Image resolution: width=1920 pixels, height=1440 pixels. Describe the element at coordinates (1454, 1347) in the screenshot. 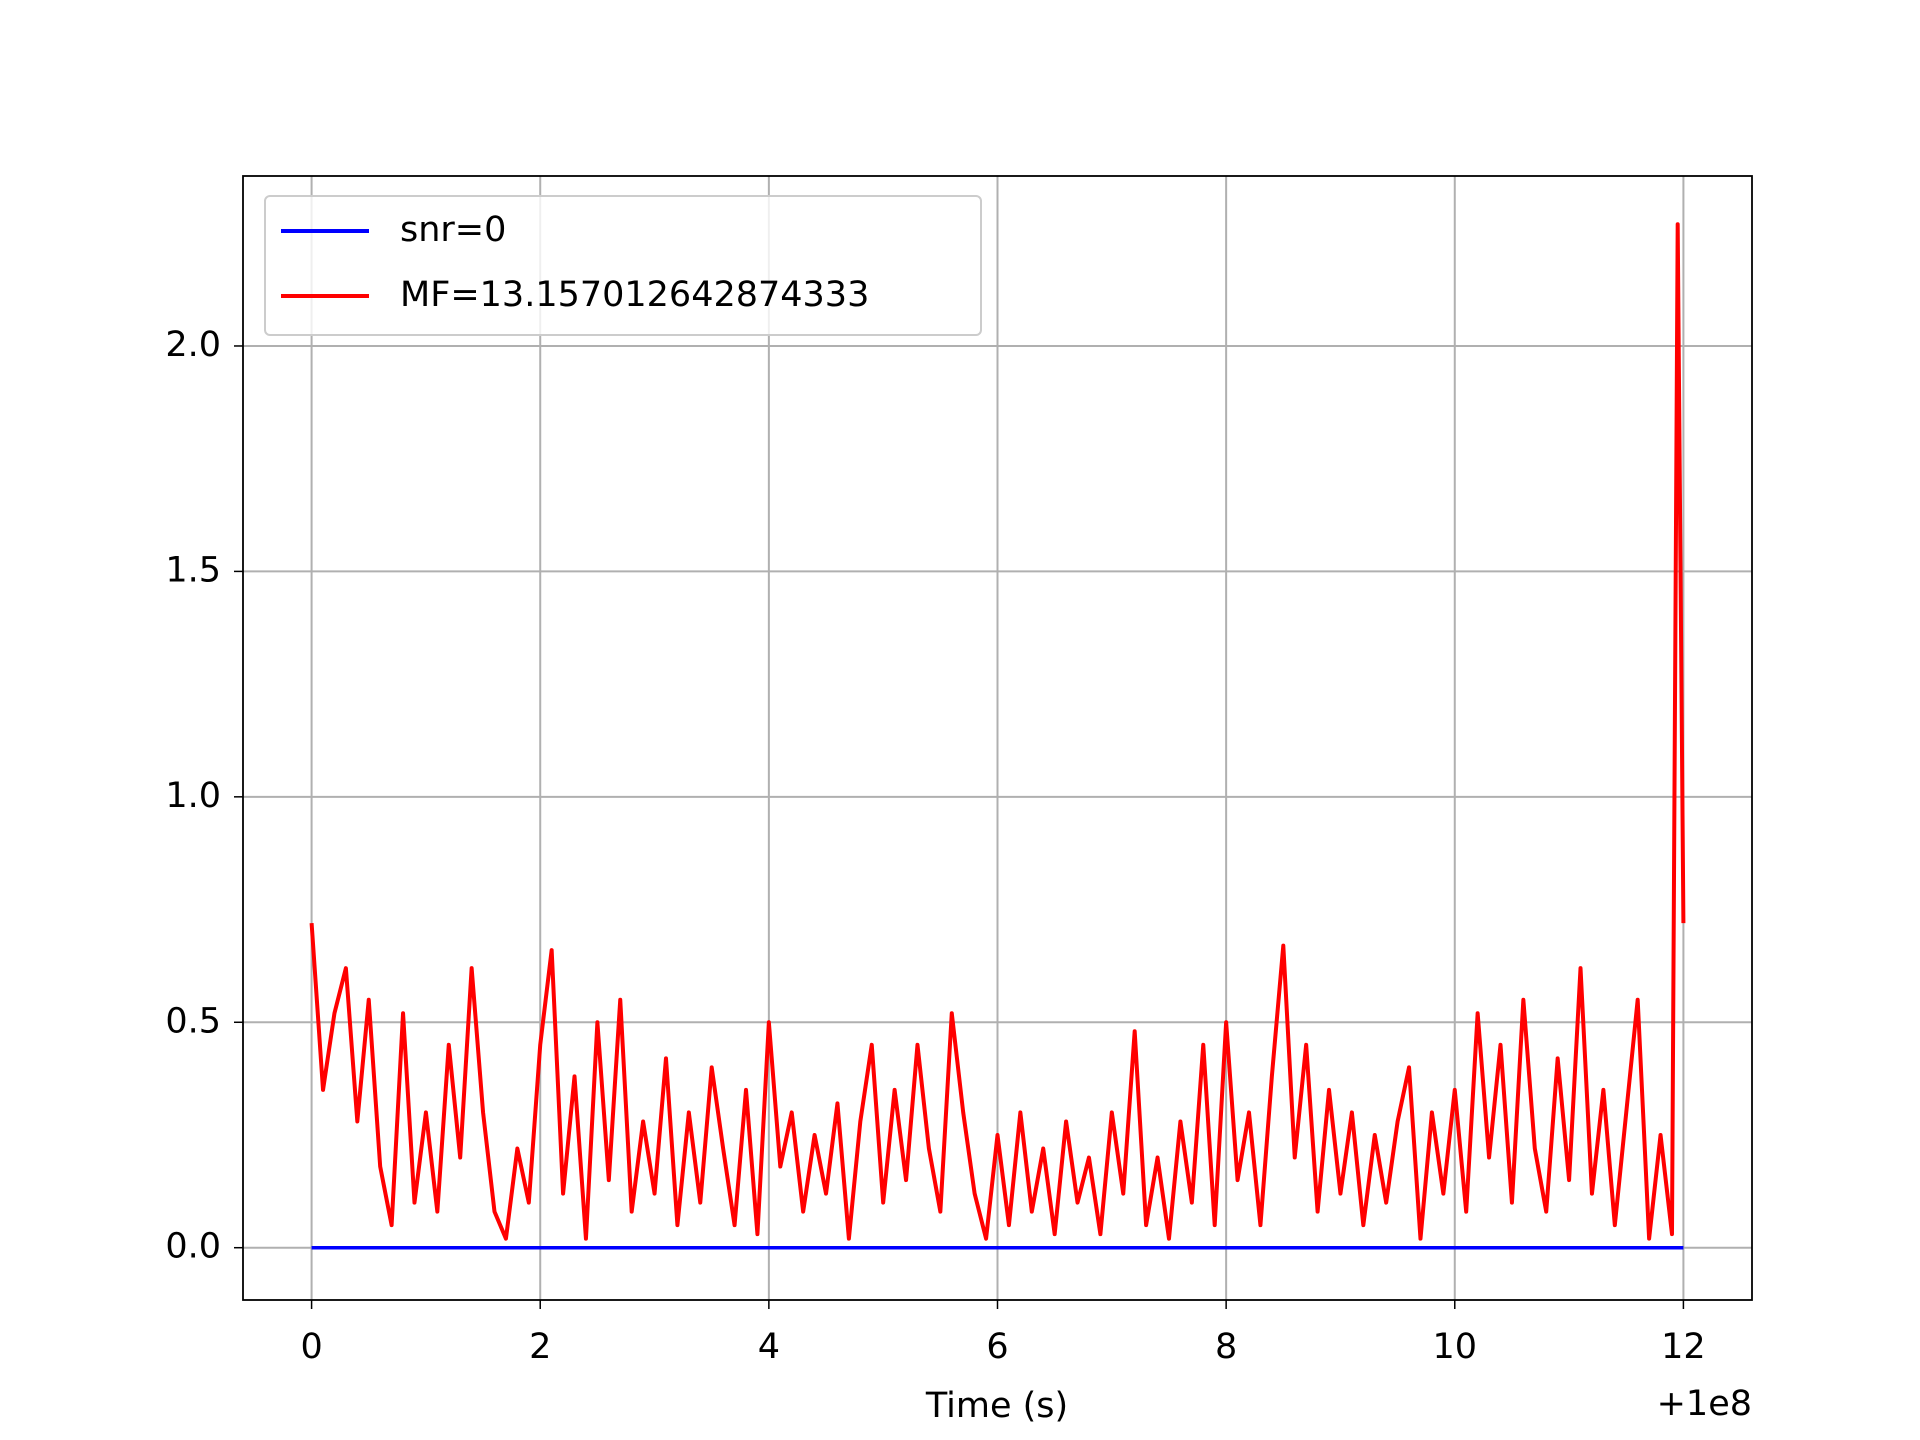

I see `x-tick-label: 10` at that location.